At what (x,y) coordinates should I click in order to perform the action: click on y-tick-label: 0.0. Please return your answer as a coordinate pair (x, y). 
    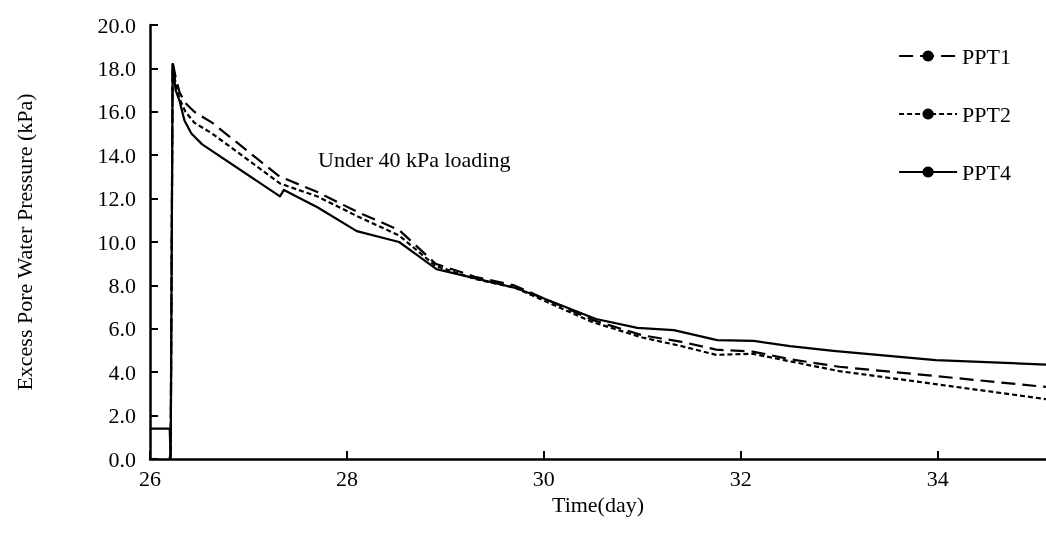
    Looking at the image, I should click on (122, 459).